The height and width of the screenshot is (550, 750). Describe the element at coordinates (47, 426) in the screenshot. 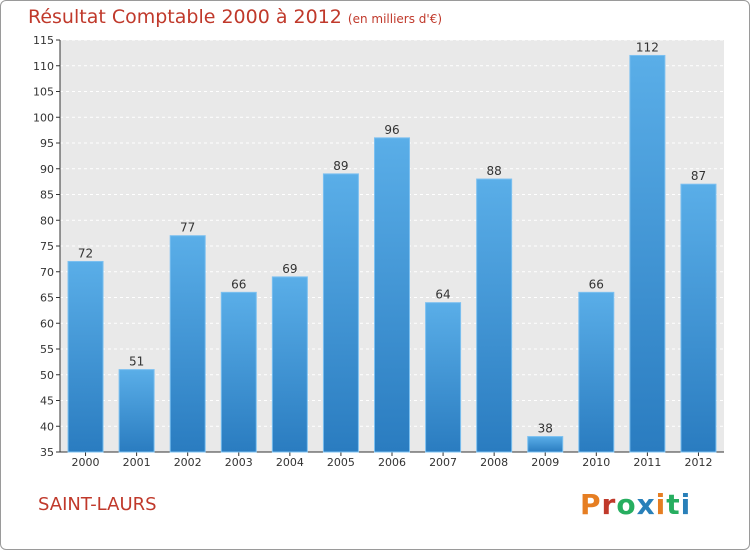

I see `y-tick-label: 40` at that location.